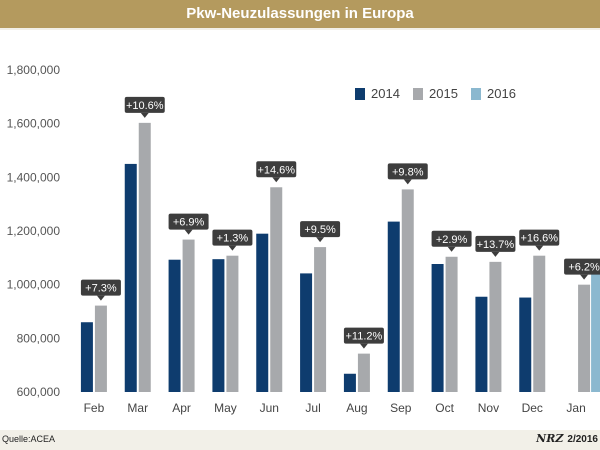  I want to click on bar-2014-May, so click(218, 325).